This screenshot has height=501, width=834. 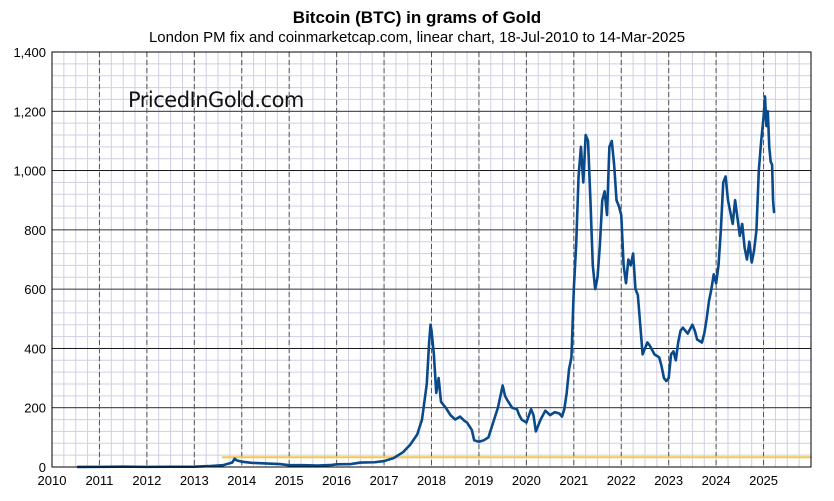 I want to click on x-tick-label: 2012, so click(x=146, y=480).